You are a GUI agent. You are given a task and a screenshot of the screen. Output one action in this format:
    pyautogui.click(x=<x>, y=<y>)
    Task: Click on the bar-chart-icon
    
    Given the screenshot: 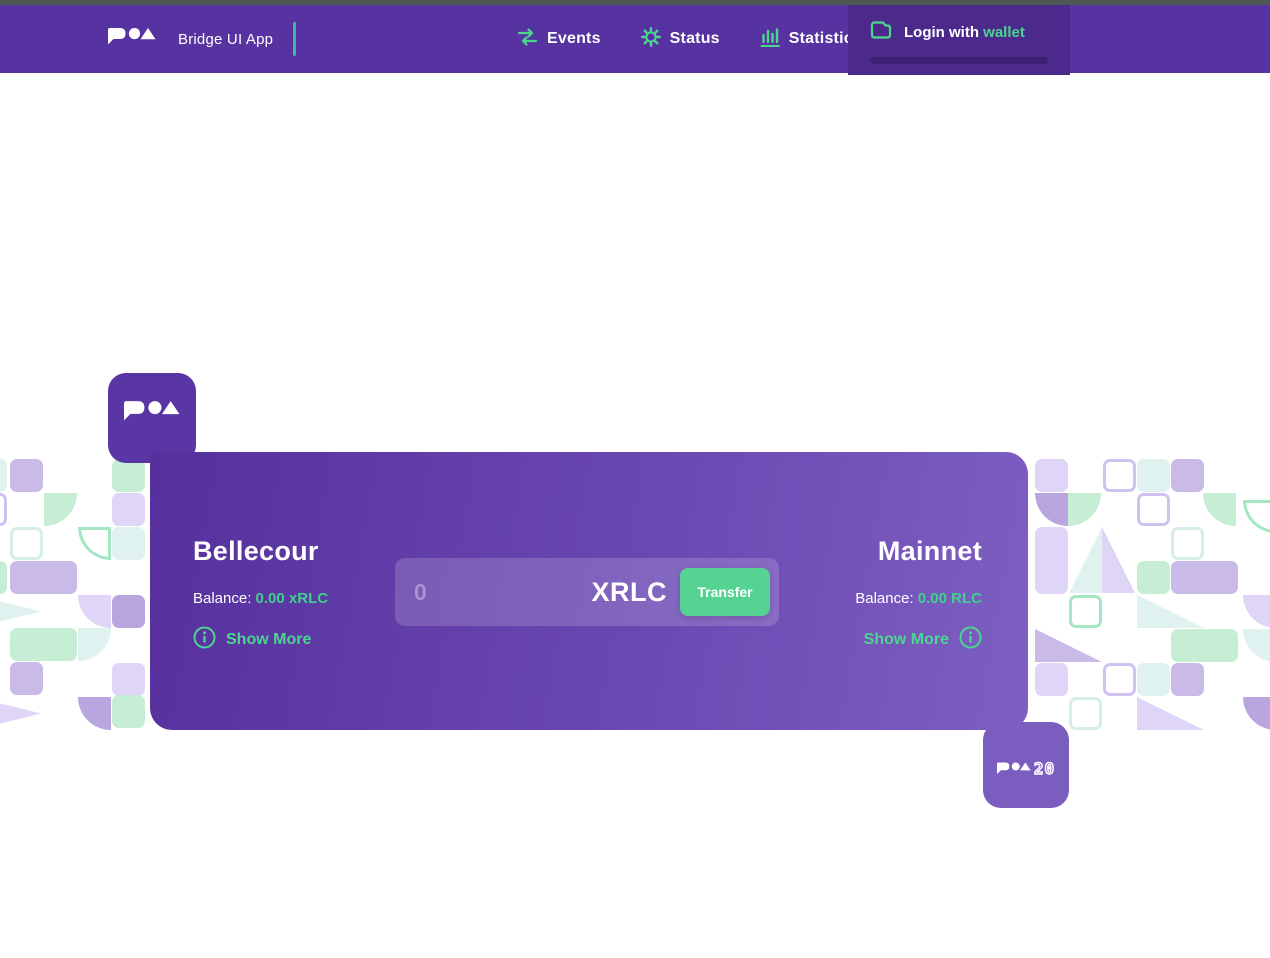 What is the action you would take?
    pyautogui.click(x=770, y=39)
    